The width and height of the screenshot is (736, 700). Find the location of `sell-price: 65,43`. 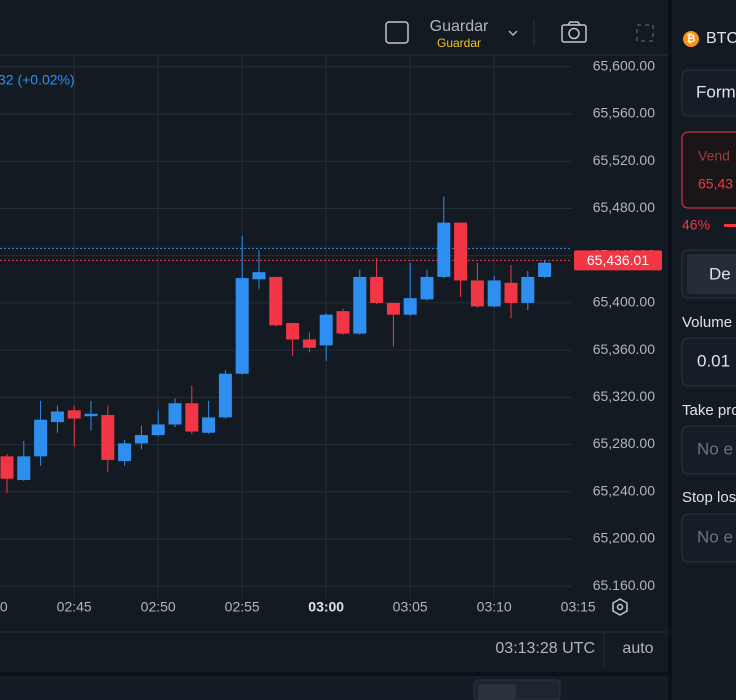

sell-price: 65,43 is located at coordinates (715, 184).